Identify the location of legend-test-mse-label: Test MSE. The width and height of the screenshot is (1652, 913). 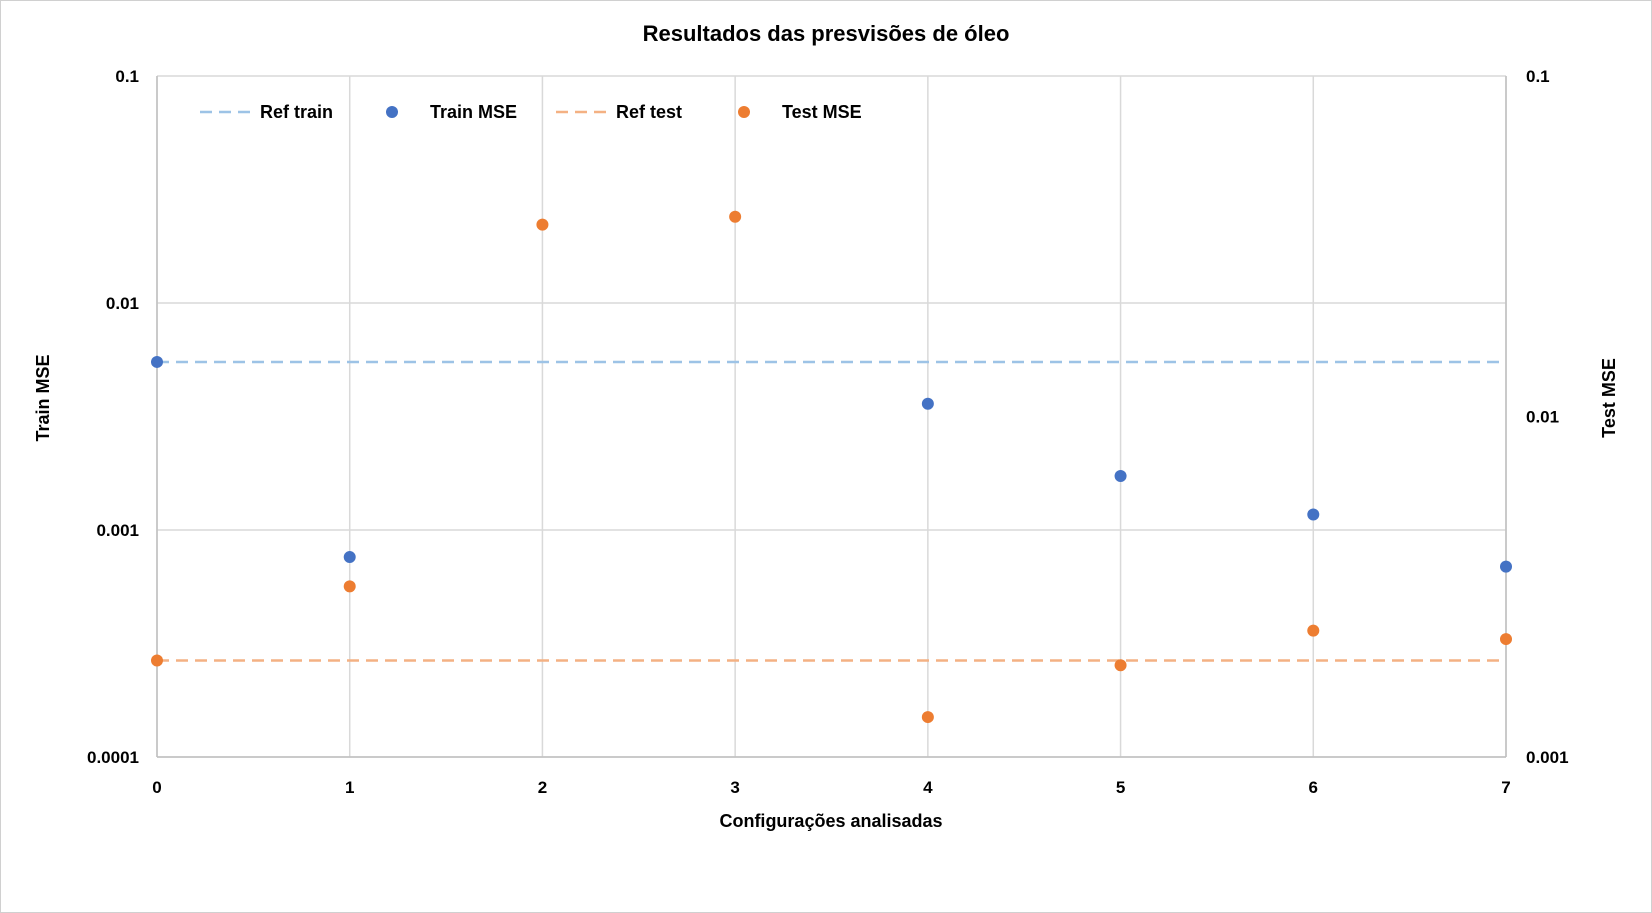
(822, 112).